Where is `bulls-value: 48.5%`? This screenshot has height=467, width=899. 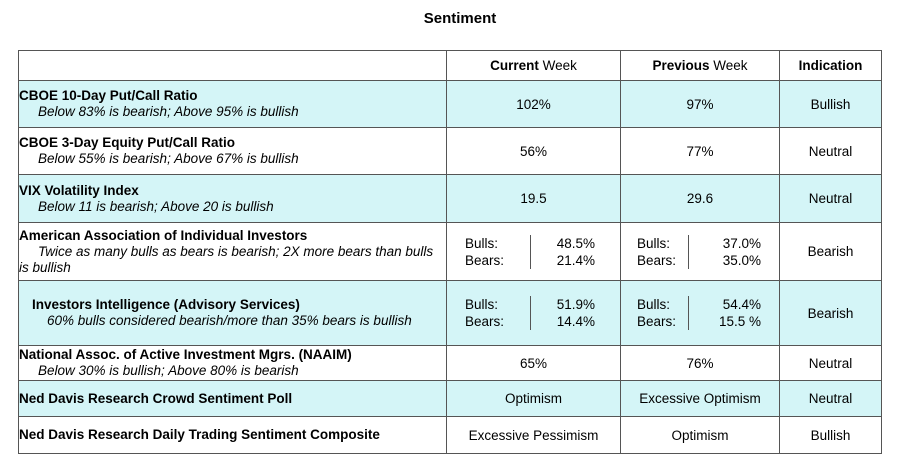 bulls-value: 48.5% is located at coordinates (575, 243).